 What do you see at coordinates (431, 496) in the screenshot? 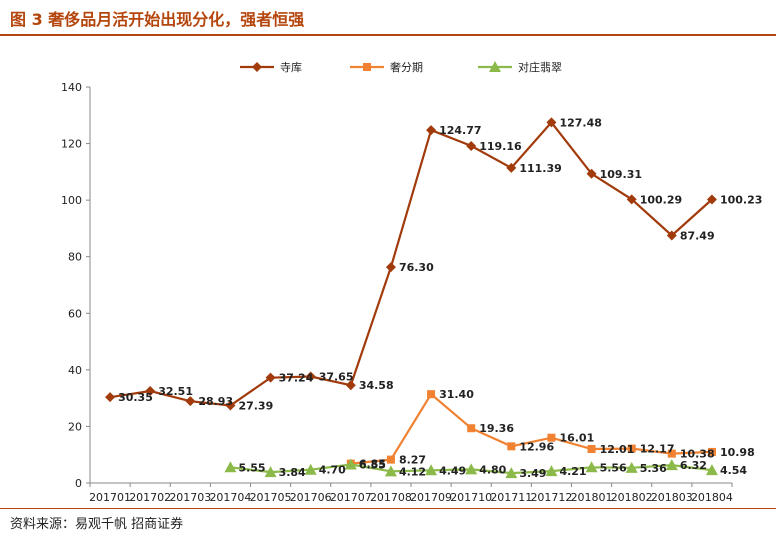
I see `x-tick-label: 201709` at bounding box center [431, 496].